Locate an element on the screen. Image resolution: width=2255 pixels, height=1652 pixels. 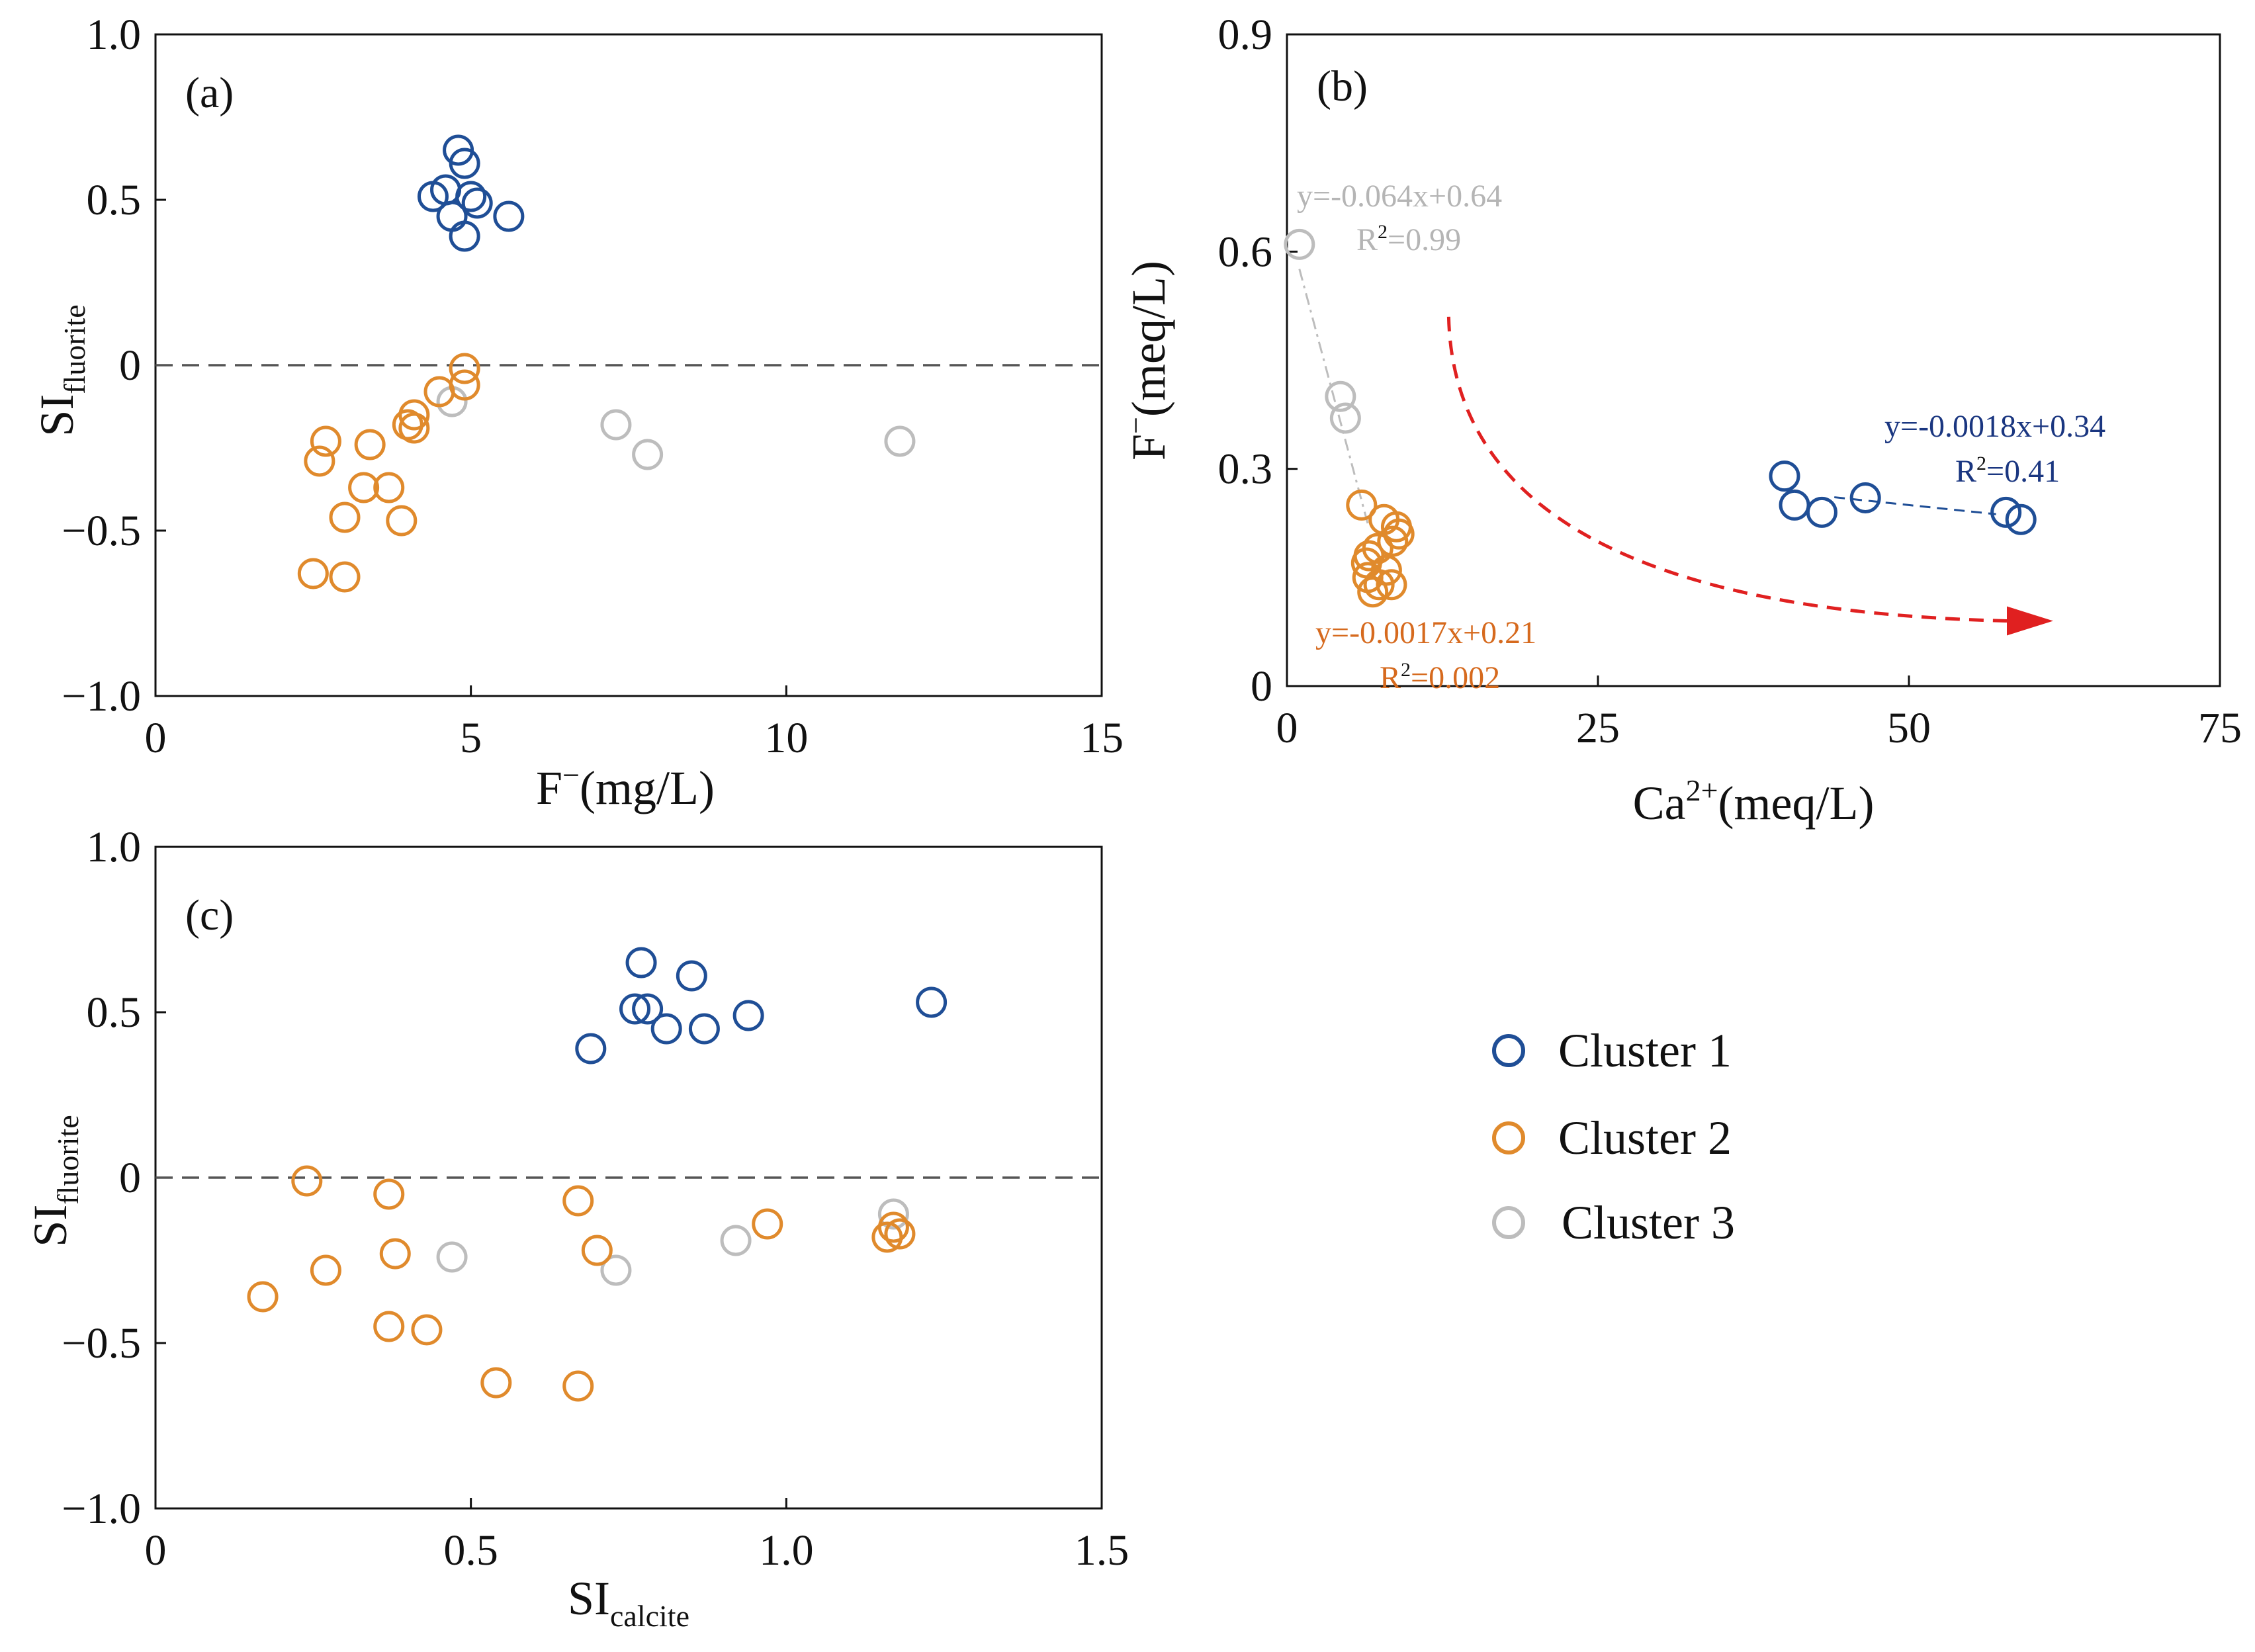
x-tick-label: 25 is located at coordinates (1598, 728).